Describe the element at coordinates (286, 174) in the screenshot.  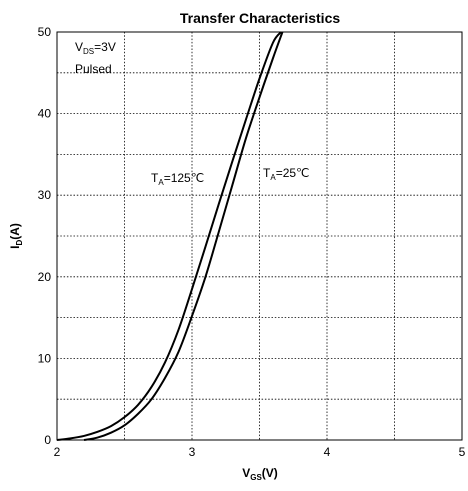
I see `annotation-ta-25: TA=25℃` at that location.